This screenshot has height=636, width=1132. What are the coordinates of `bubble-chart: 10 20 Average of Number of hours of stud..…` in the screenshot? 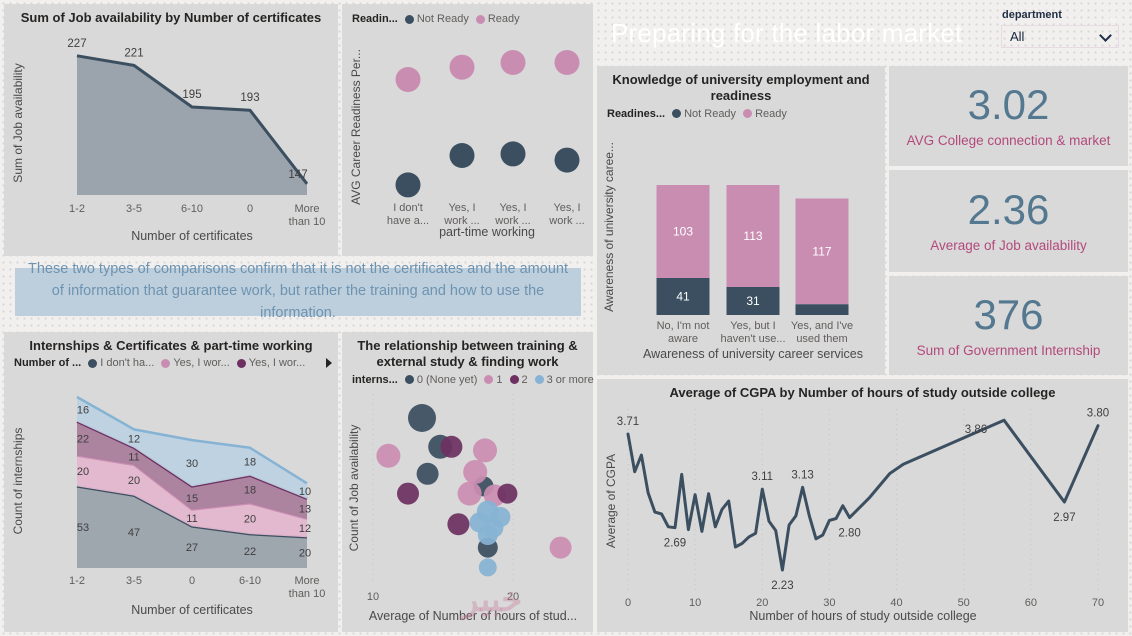 It's located at (467, 506).